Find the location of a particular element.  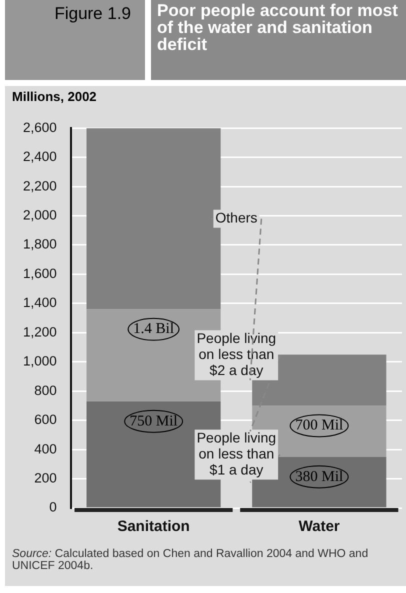

y-tick-label: 1,800 is located at coordinates (39, 244).